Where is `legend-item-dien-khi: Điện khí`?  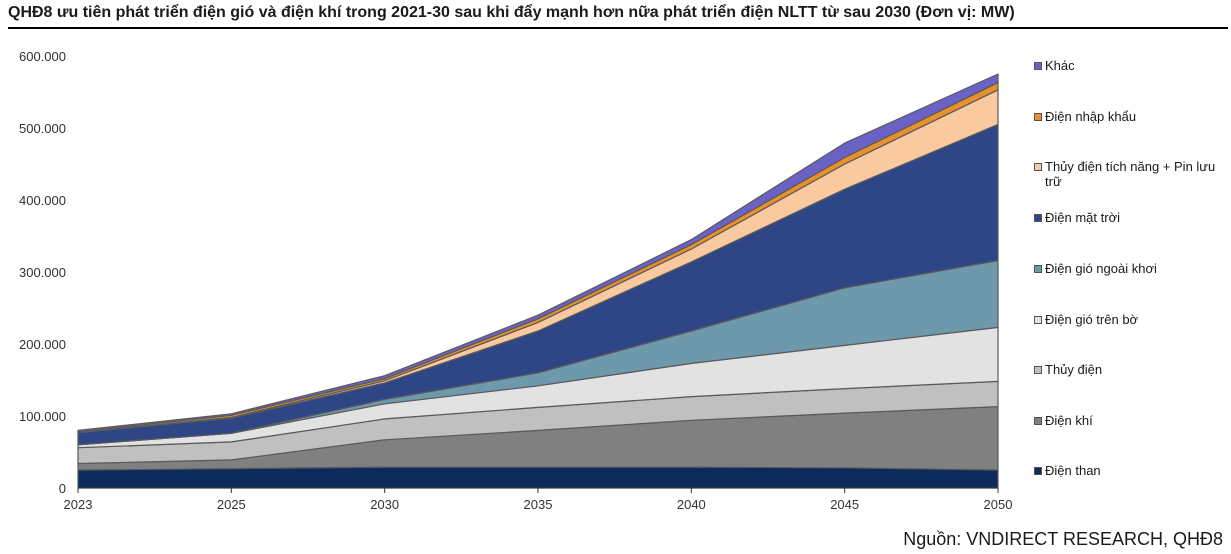
legend-item-dien-khi: Điện khí is located at coordinates (1063, 420).